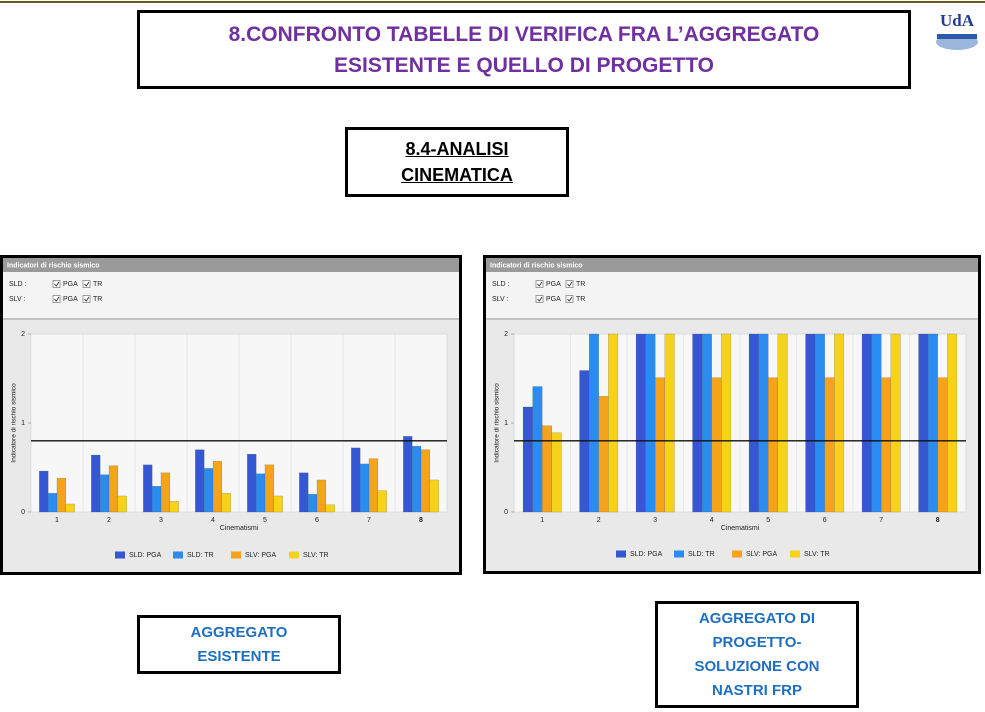  What do you see at coordinates (457, 162) in the screenshot?
I see `section-box: 8.4-ANALISI CINEMATICA` at bounding box center [457, 162].